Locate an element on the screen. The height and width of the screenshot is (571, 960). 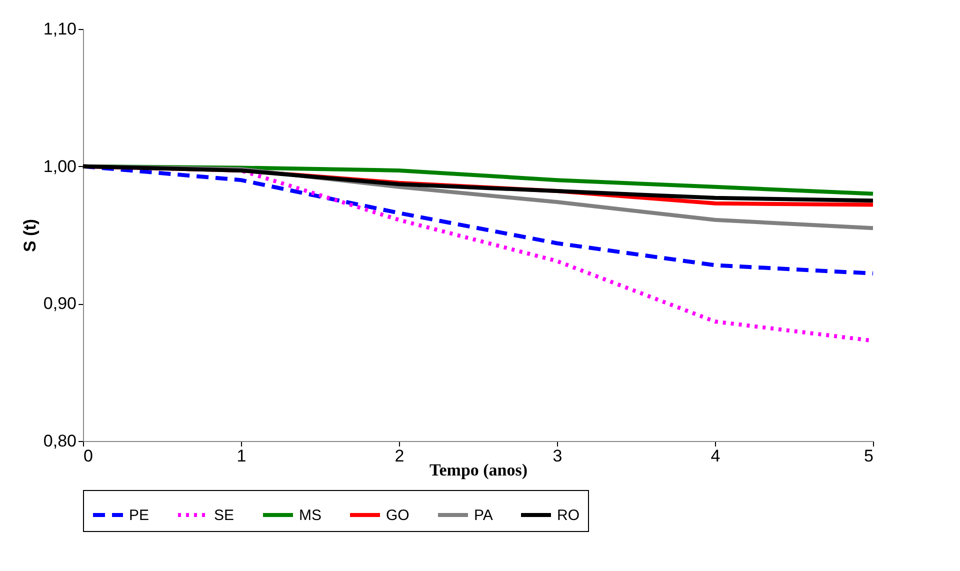
y-tick-label: 1,00 is located at coordinates (59, 166).